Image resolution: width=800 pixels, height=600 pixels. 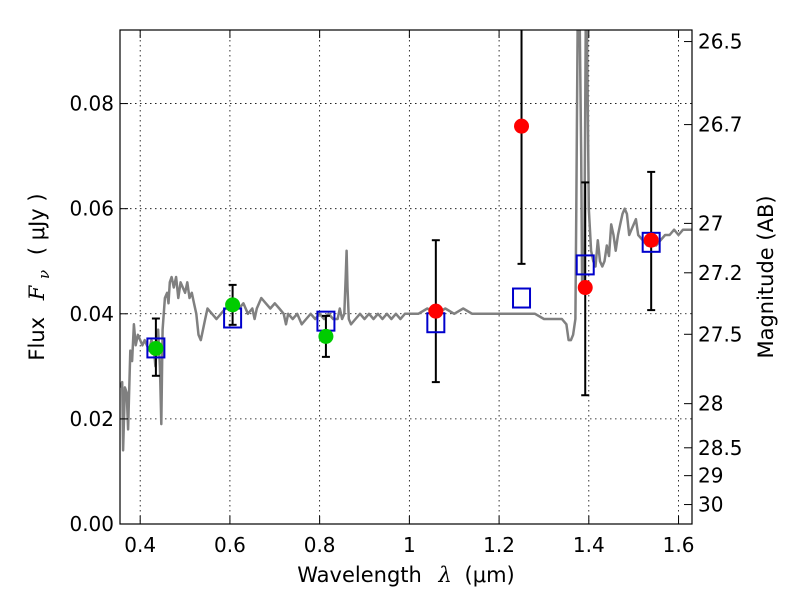 What do you see at coordinates (91, 419) in the screenshot?
I see `y-tick-label: 0.02` at bounding box center [91, 419].